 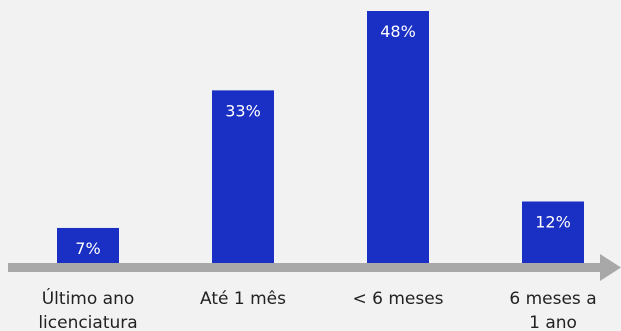 I want to click on bar-value-label: 7%, so click(x=87, y=248).